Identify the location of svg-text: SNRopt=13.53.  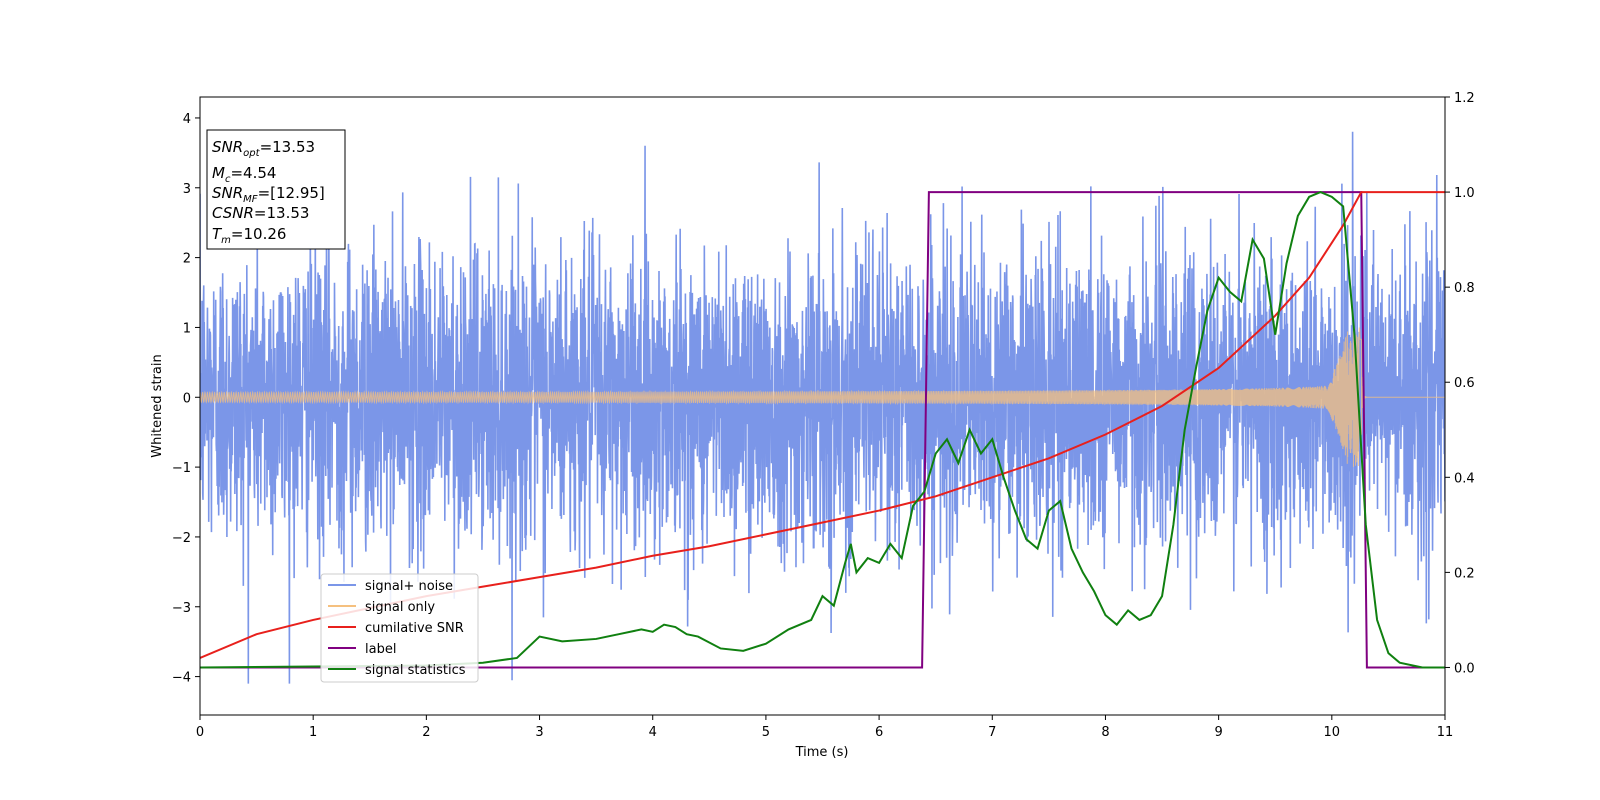
(263, 148).